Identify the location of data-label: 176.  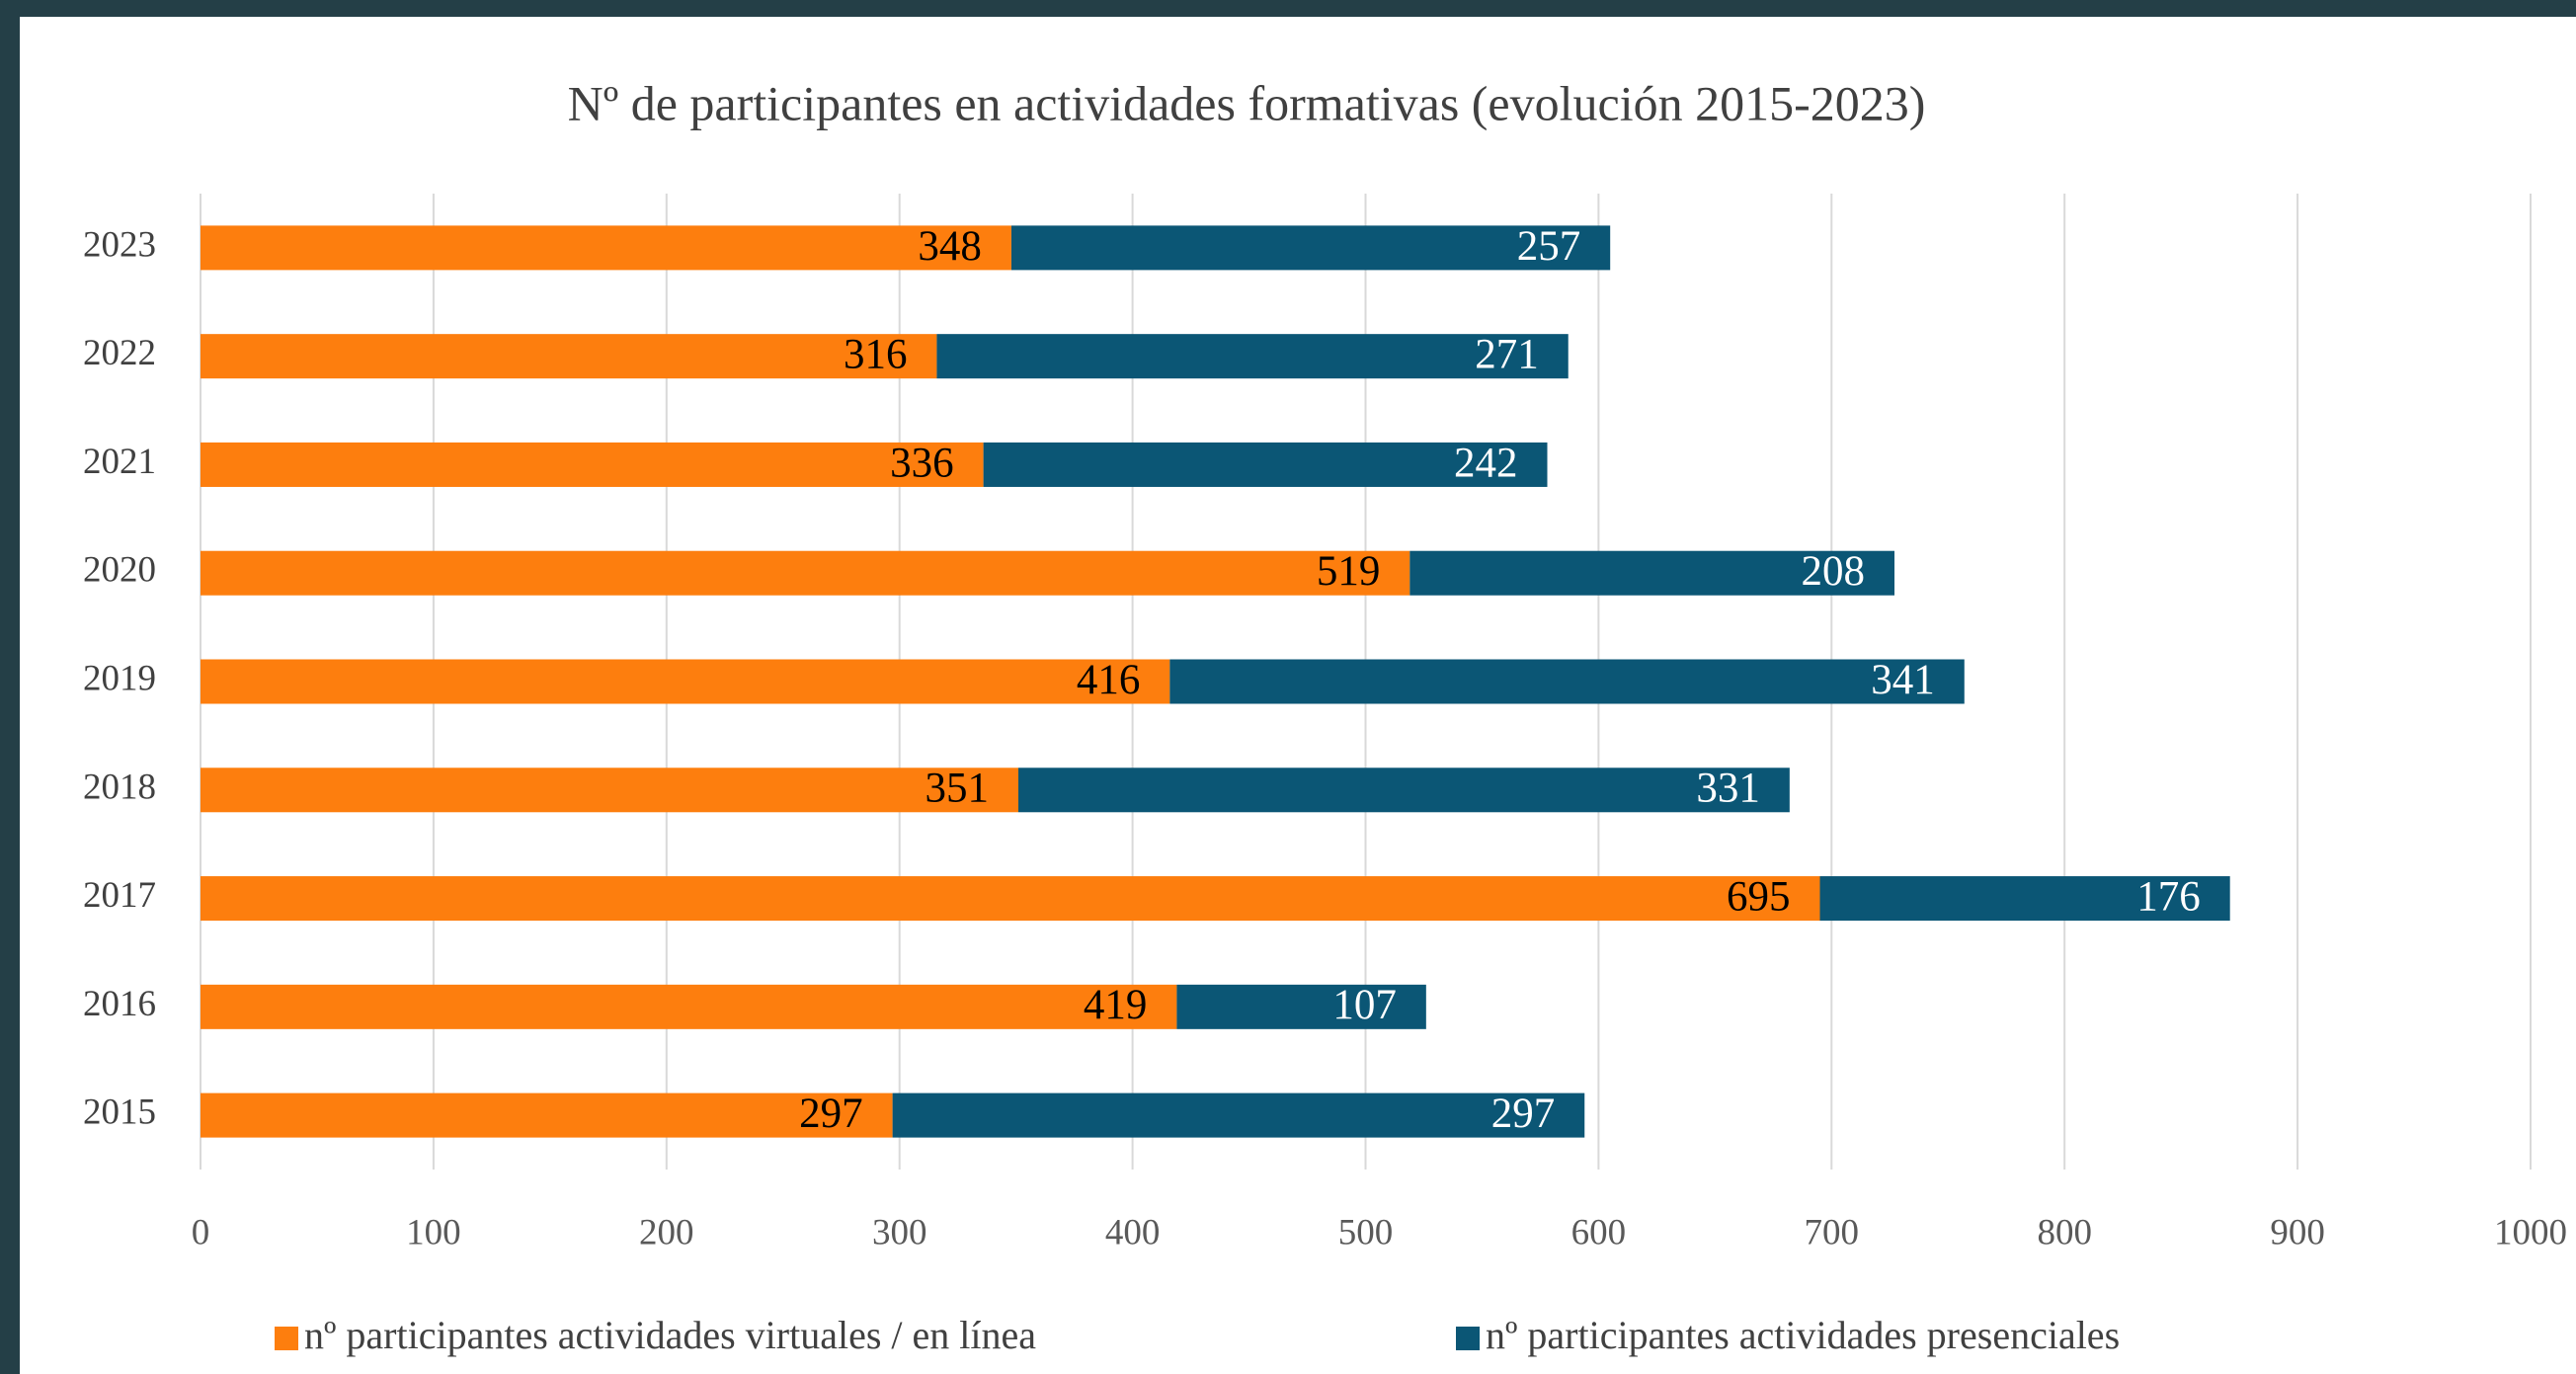
(2168, 896).